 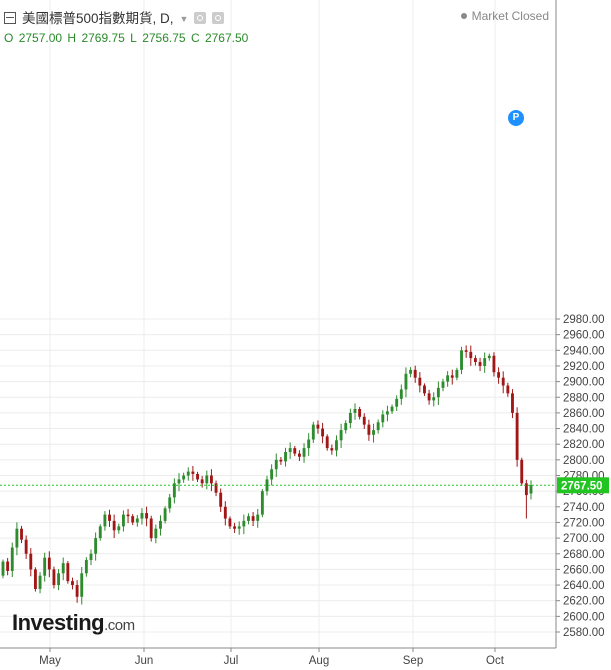 What do you see at coordinates (184, 19) in the screenshot?
I see `dropdown-caret-icon: ▼` at bounding box center [184, 19].